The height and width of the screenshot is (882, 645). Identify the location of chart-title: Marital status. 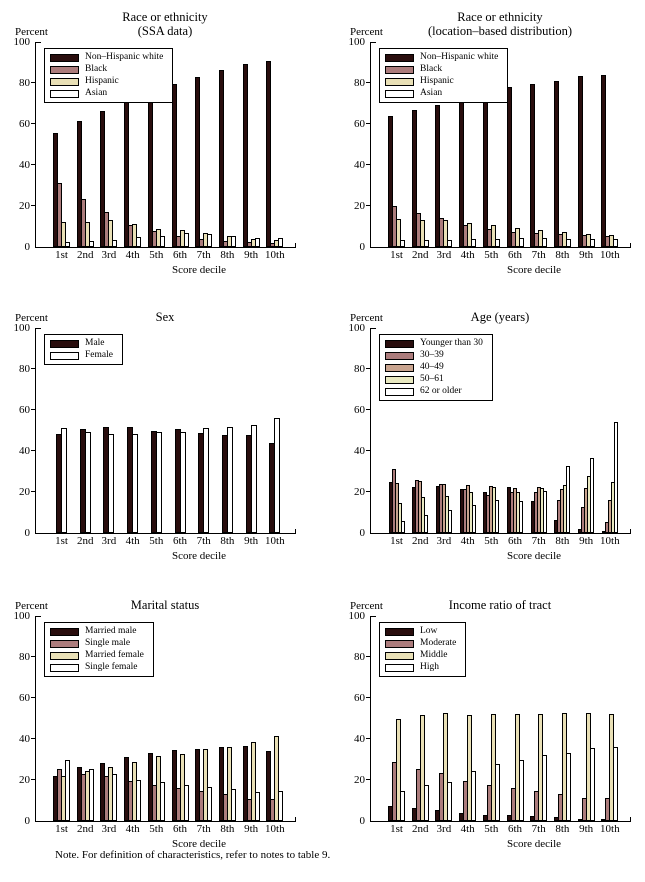
(165, 593).